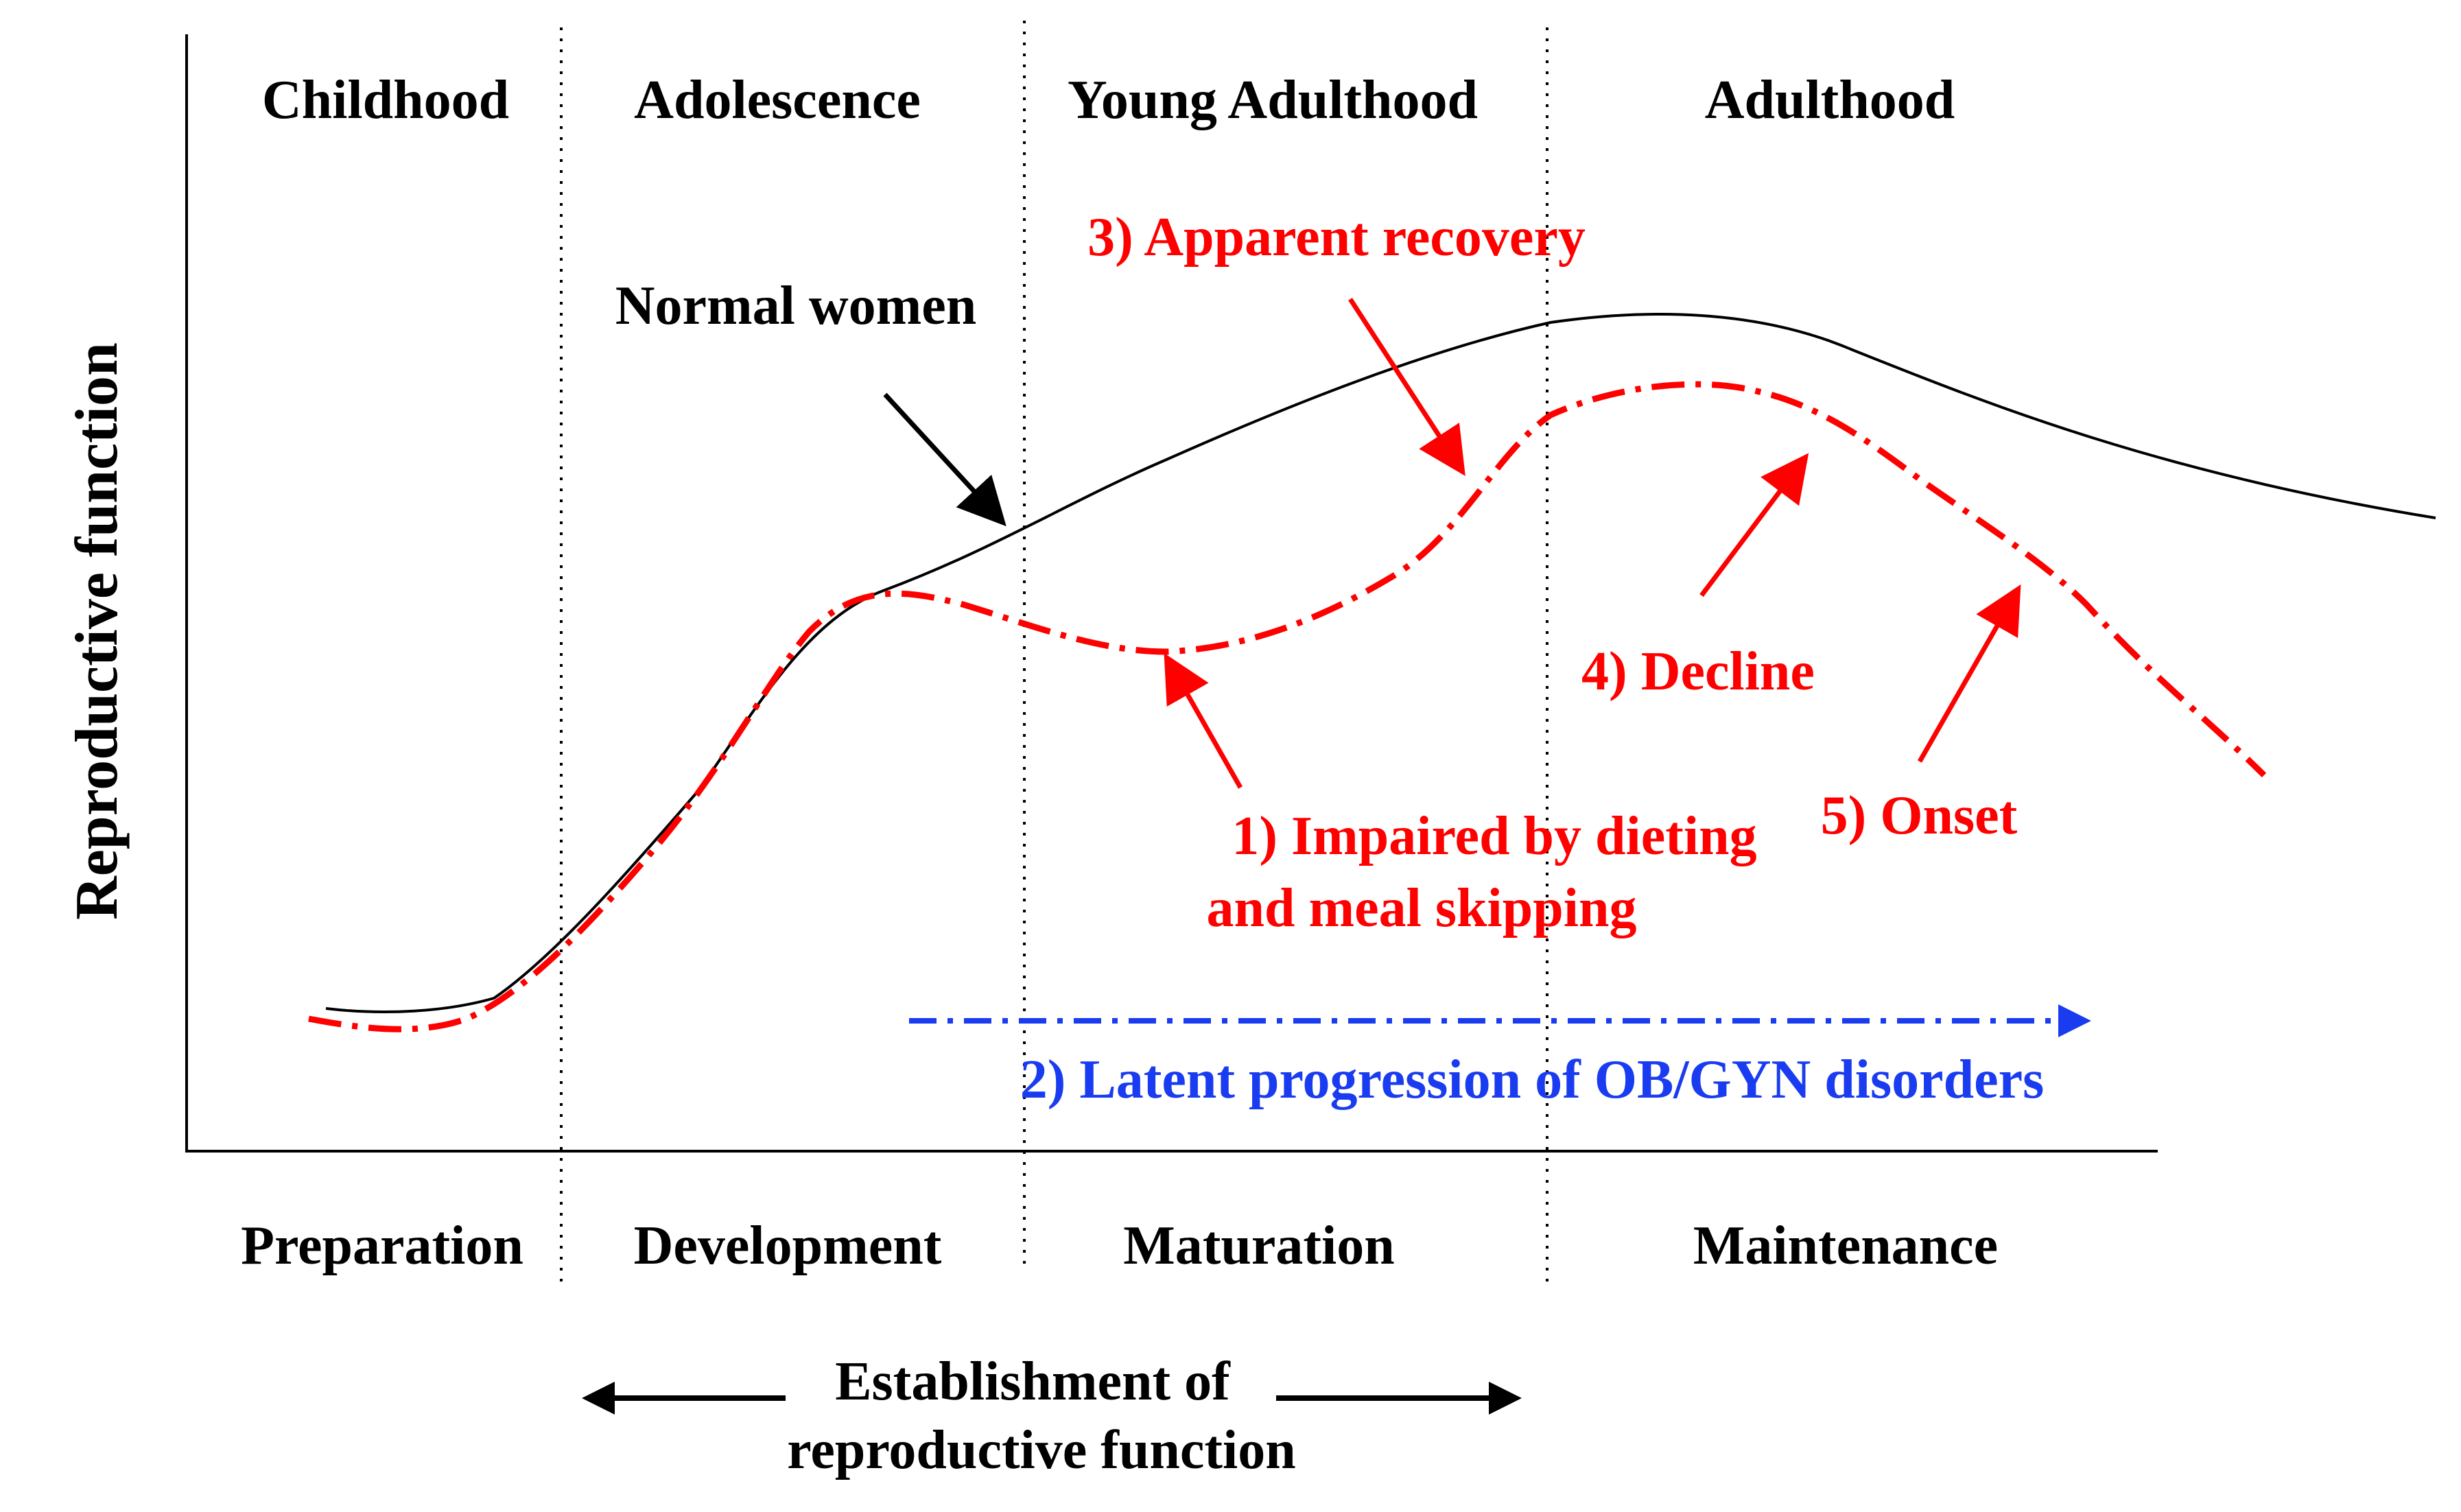 The width and height of the screenshot is (2461, 1512). Describe the element at coordinates (382, 1246) in the screenshot. I see `phase-preparation: Preparation` at that location.